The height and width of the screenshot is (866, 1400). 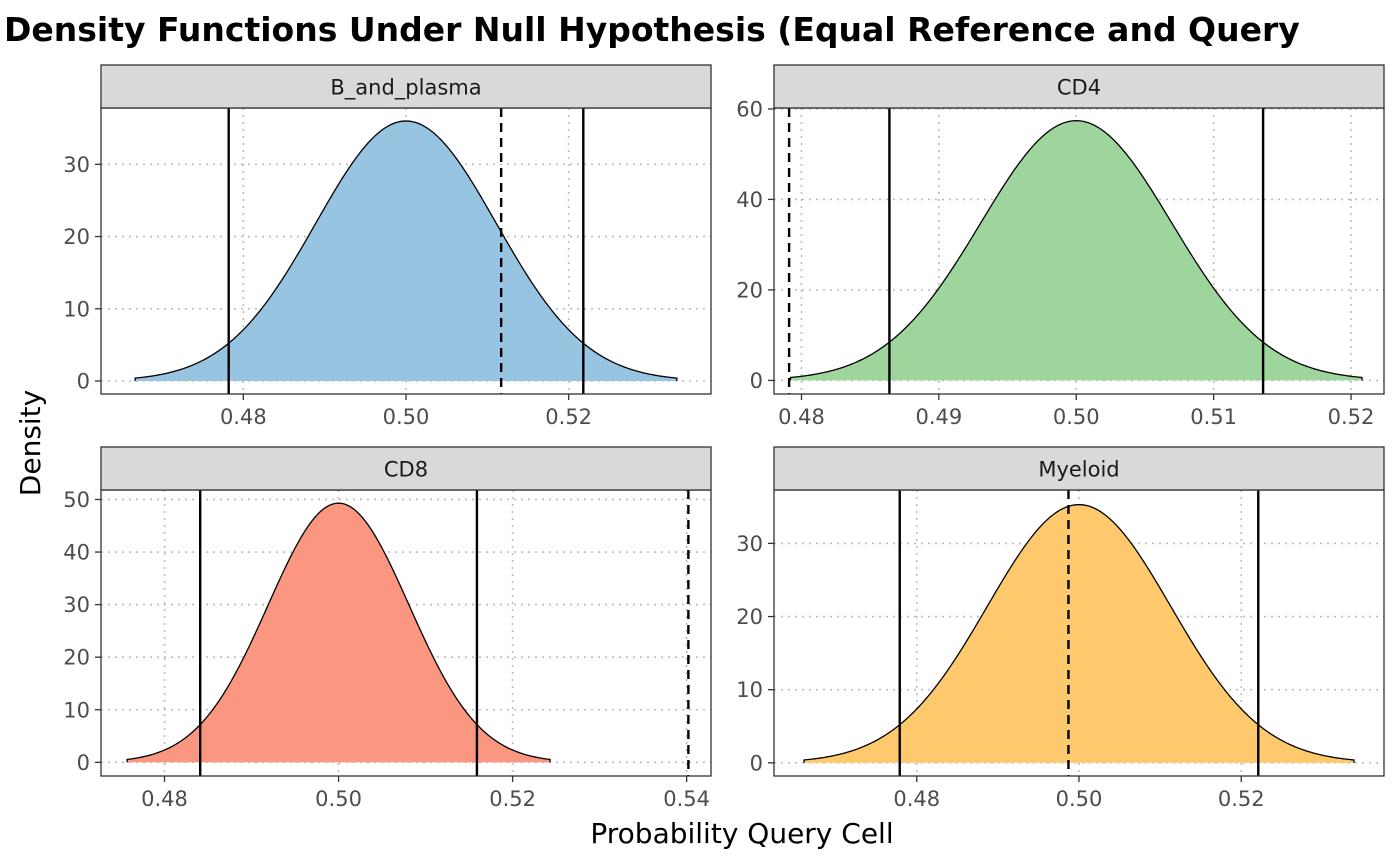 I want to click on x-tick-label: 0.54, so click(x=686, y=799).